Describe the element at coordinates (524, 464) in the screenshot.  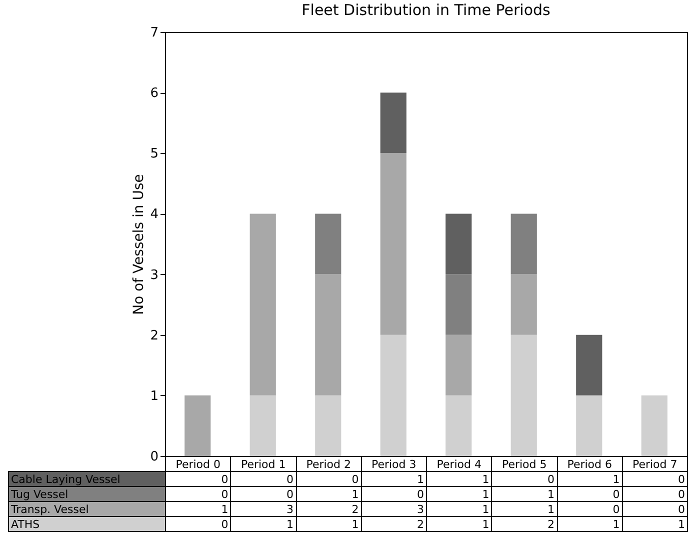
I see `x-tick-label: Period 5` at that location.